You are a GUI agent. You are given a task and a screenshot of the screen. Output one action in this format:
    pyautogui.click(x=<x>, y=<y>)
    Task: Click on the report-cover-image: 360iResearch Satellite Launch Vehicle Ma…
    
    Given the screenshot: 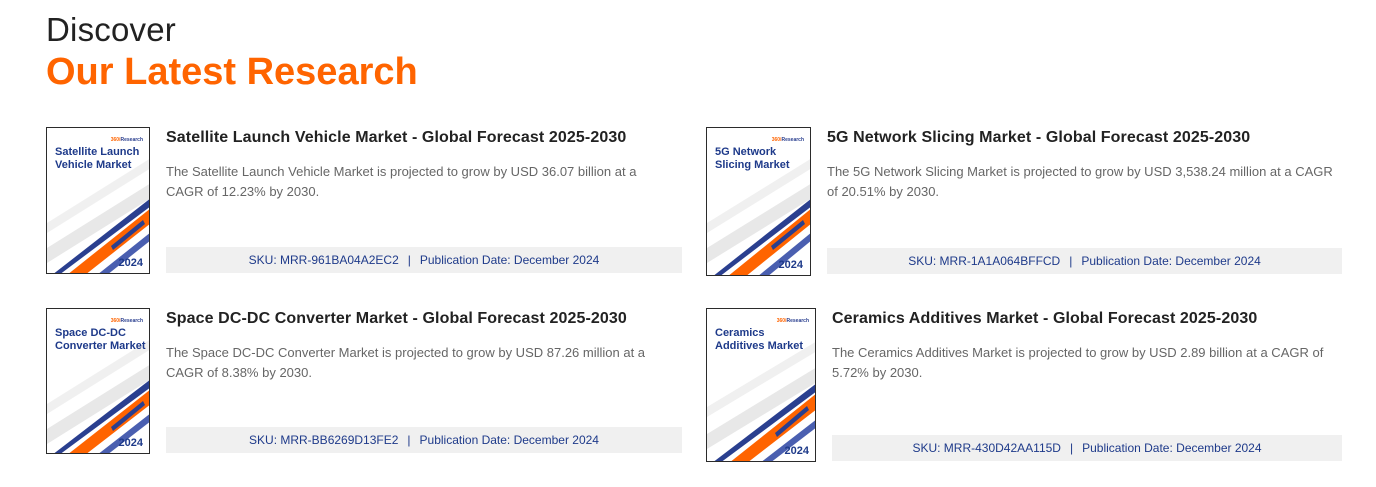 What is the action you would take?
    pyautogui.click(x=98, y=200)
    